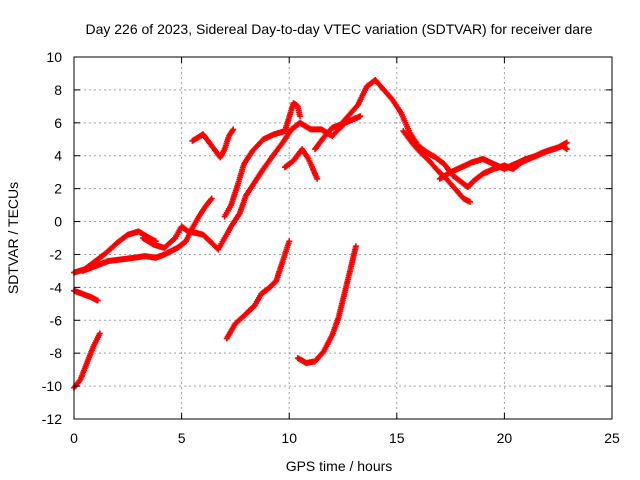 The image size is (640, 480). I want to click on x-tick-label: 25, so click(612, 438).